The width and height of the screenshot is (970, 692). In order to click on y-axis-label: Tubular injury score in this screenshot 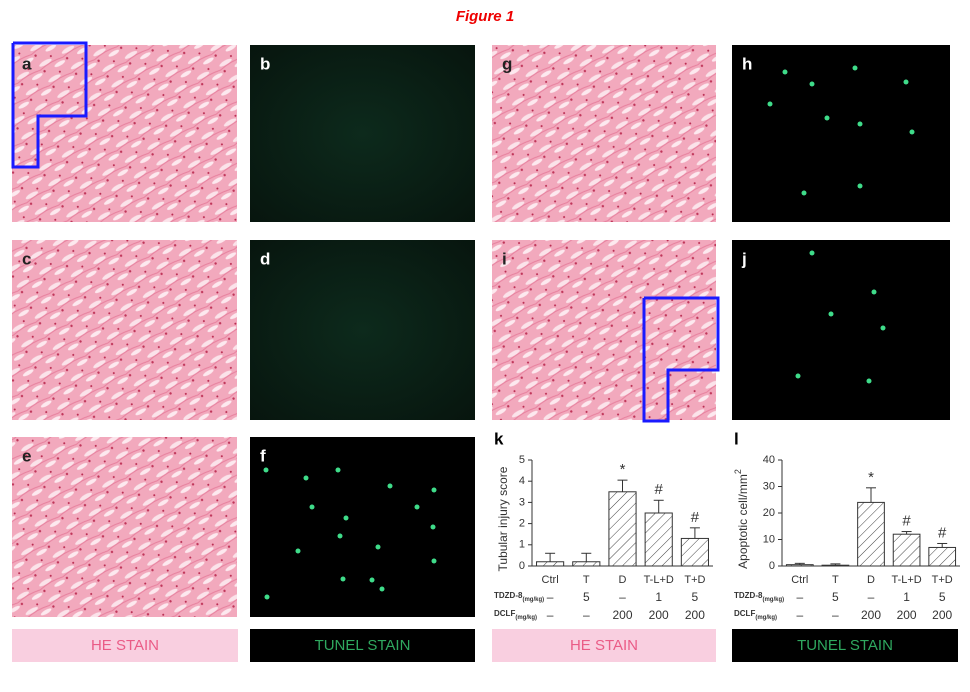, I will do `click(503, 518)`.